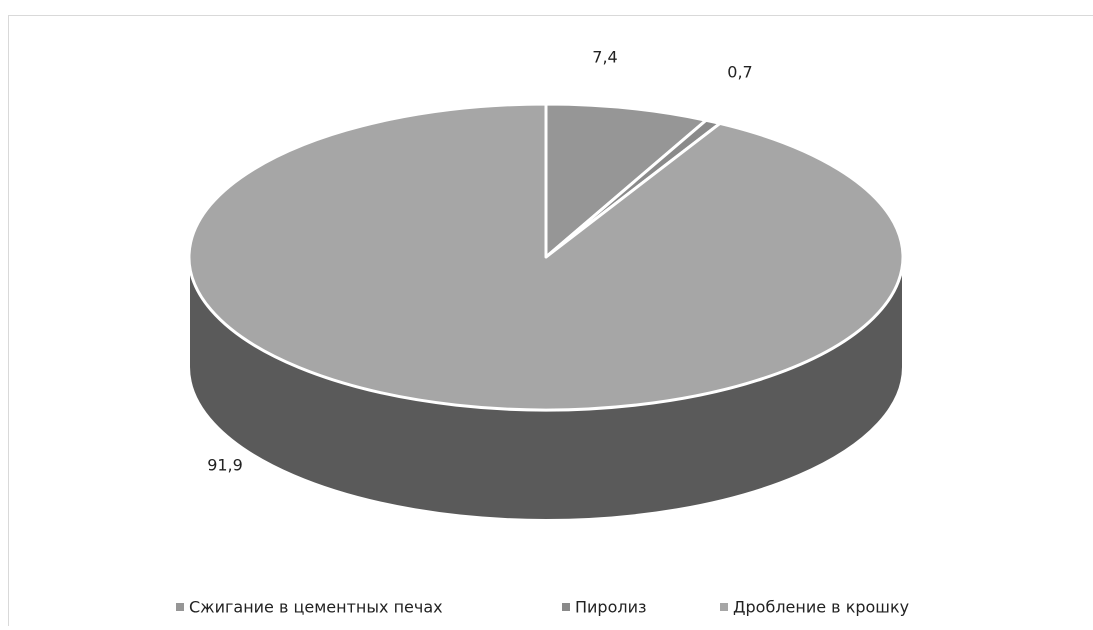  Describe the element at coordinates (604, 57) in the screenshot. I see `data-label: 7,4` at that location.